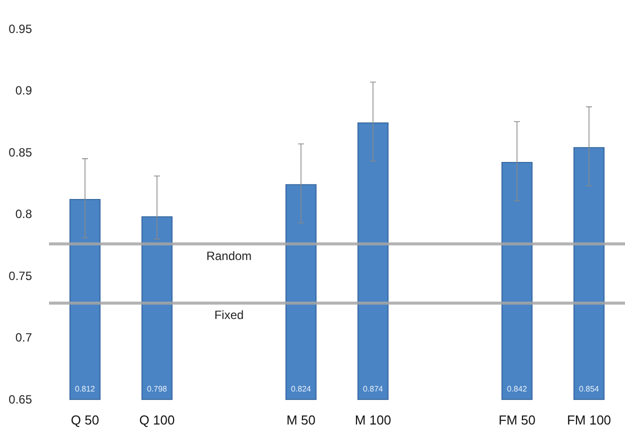  Describe the element at coordinates (20, 152) in the screenshot. I see `y-tick-label: 0.85` at that location.